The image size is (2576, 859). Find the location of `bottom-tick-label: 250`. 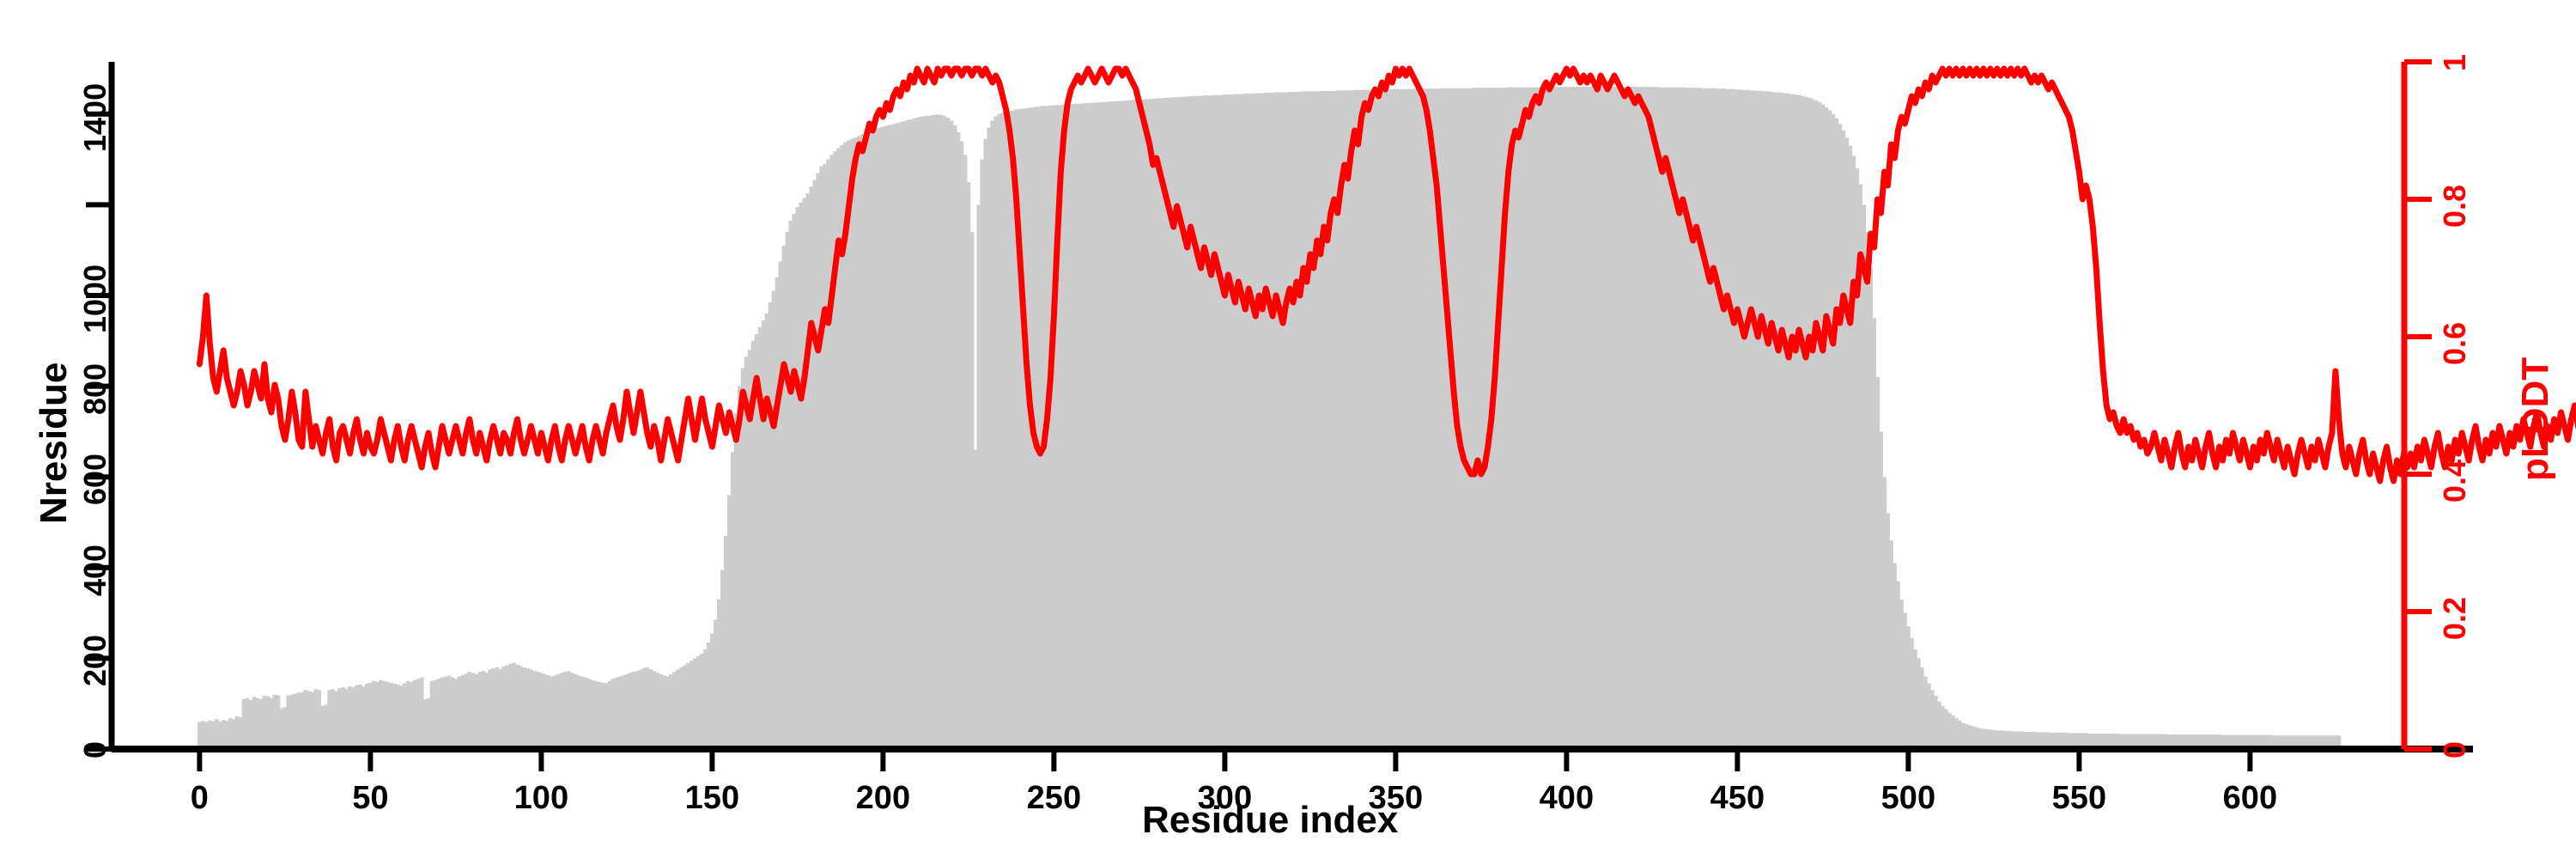

bottom-tick-label: 250 is located at coordinates (1054, 798).